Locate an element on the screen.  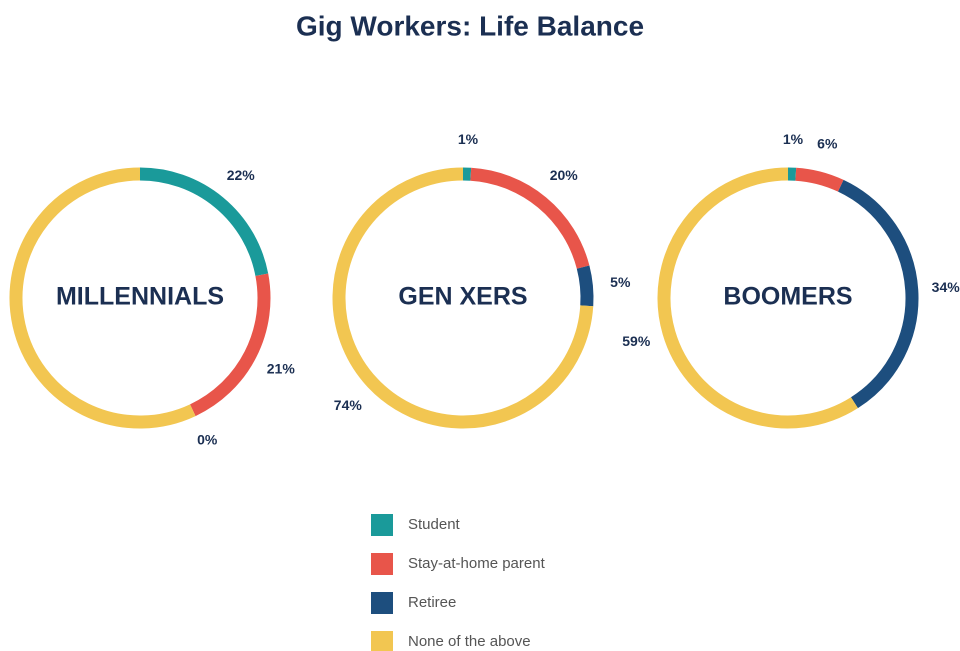
legend-label: Student is located at coordinates (434, 524).